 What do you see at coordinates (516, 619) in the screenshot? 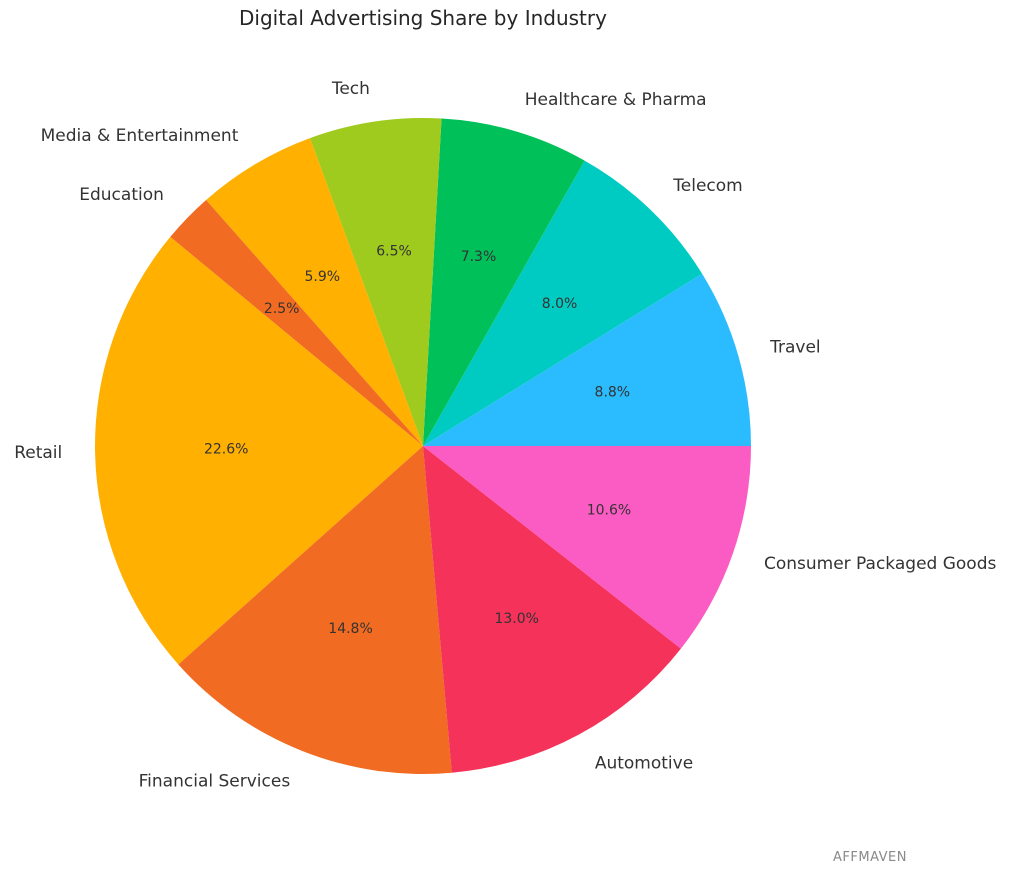
I see `pct-label-automotive: 13.0%` at bounding box center [516, 619].